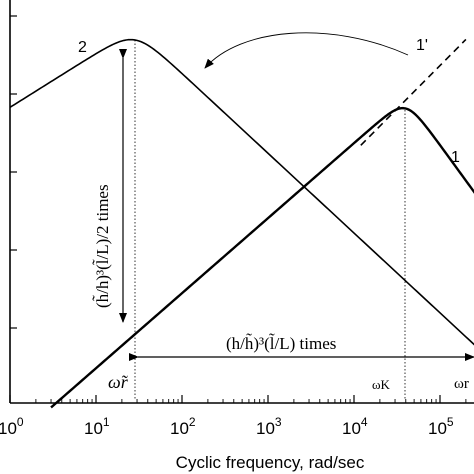 The width and height of the screenshot is (474, 474). I want to click on curved-arrow, so click(306, 50).